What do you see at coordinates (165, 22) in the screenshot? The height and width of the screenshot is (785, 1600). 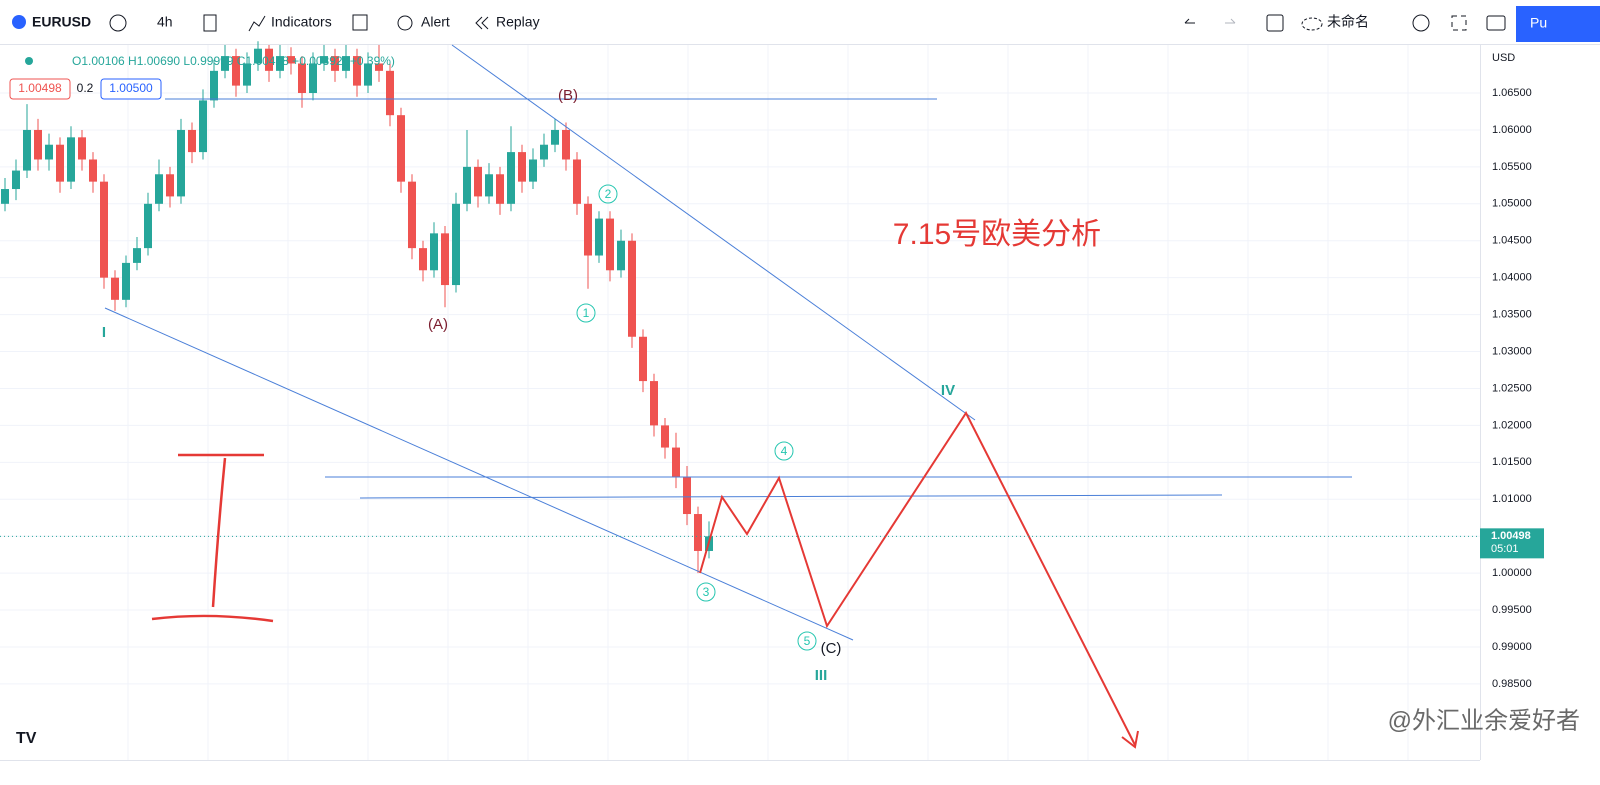 I see `interval: 4h` at bounding box center [165, 22].